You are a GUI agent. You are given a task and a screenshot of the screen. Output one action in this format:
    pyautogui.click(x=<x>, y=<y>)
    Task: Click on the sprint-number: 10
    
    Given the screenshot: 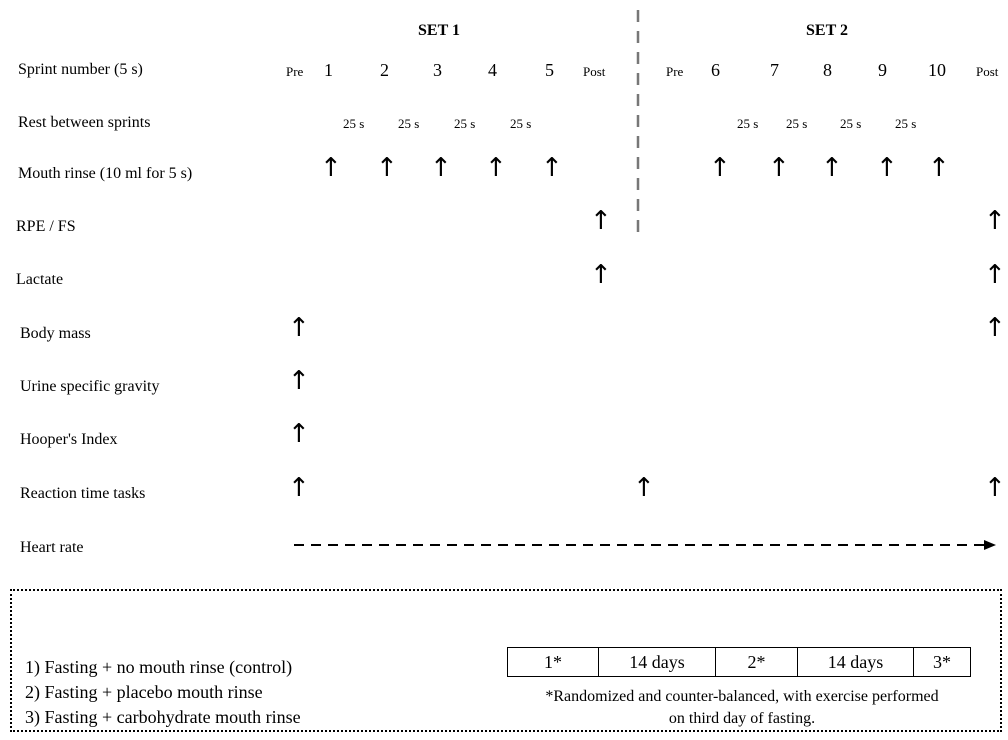 What is the action you would take?
    pyautogui.click(x=937, y=70)
    